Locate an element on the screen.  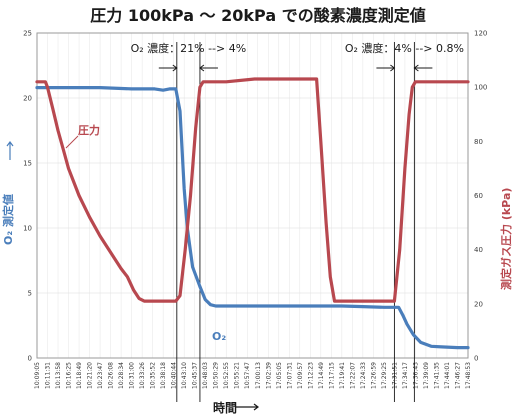
x-tick-label: 17:29:25 is located at coordinates (384, 375).